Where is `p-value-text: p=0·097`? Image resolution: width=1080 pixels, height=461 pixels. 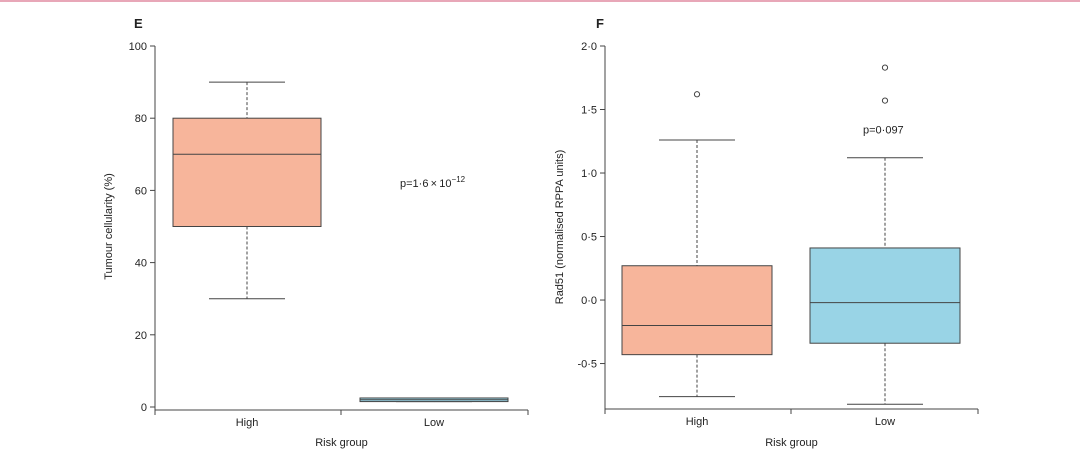 p-value-text: p=0·097 is located at coordinates (883, 131).